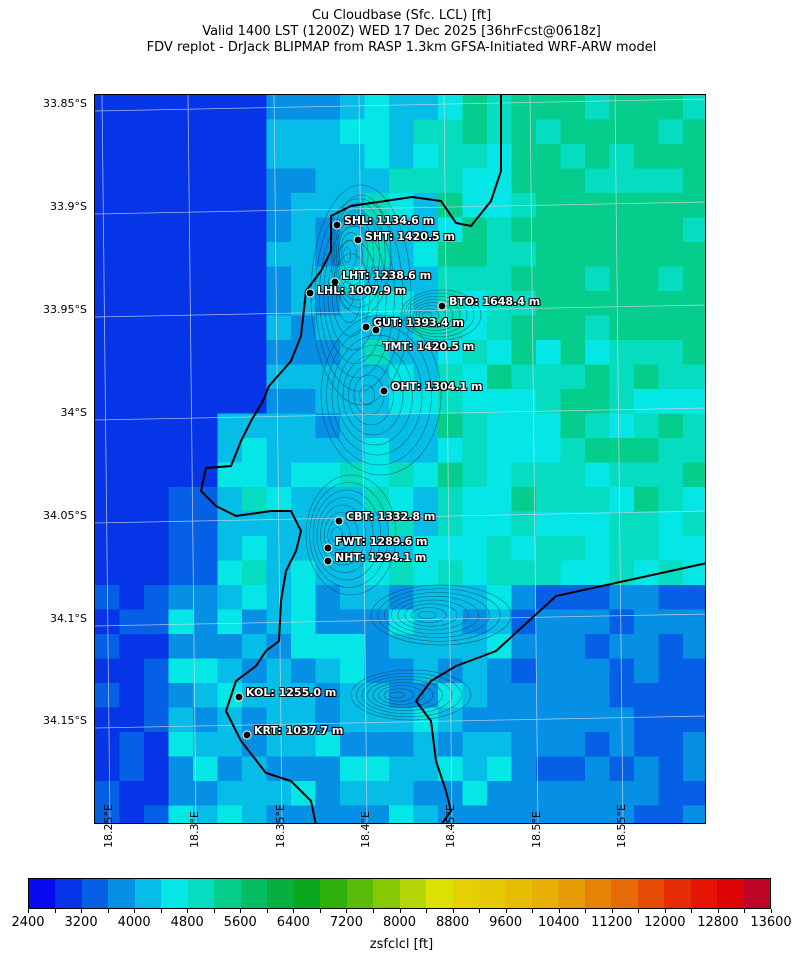  I want to click on lon-tick-label: 18.5°E, so click(536, 829).